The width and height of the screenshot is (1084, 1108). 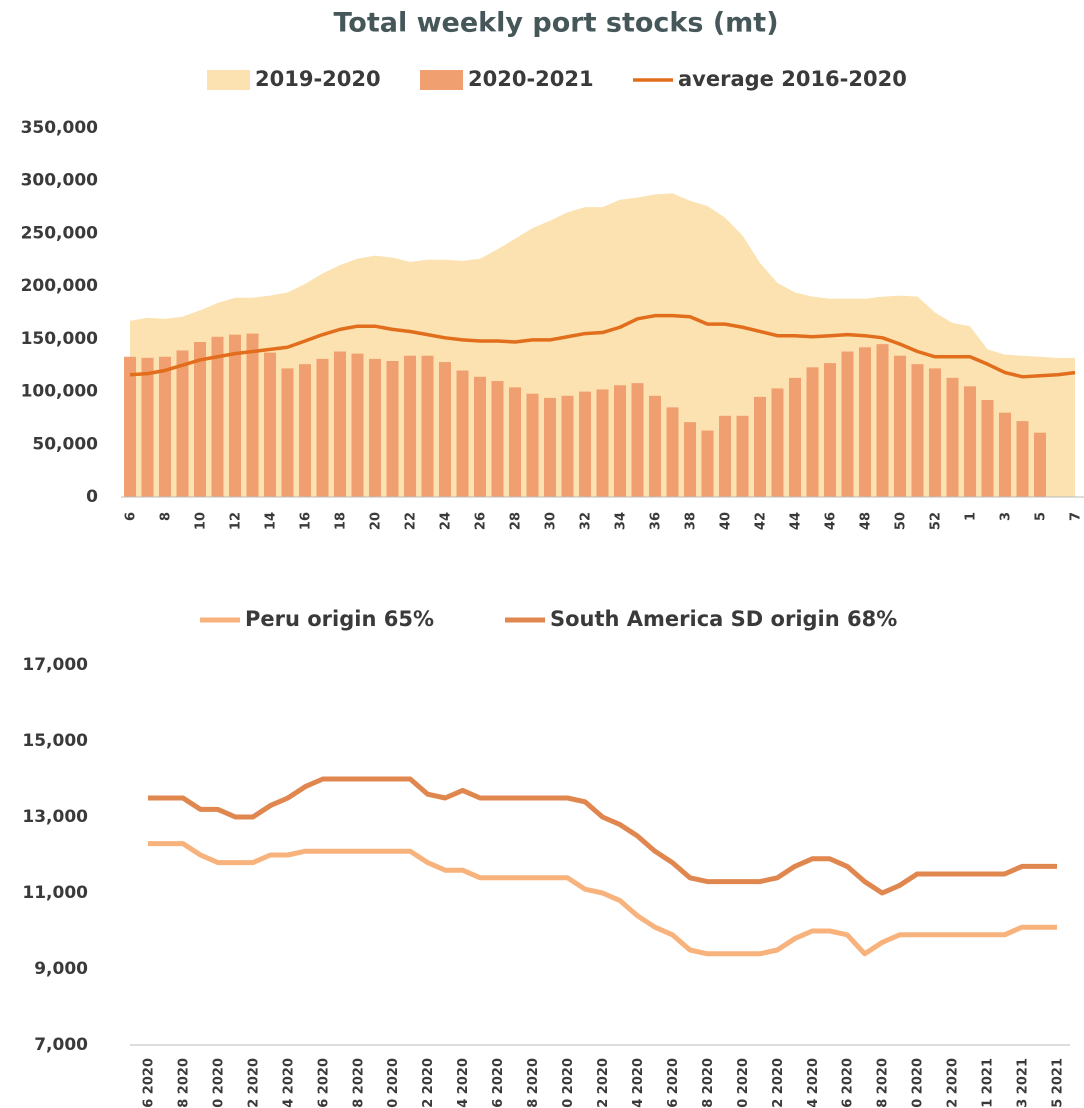 What do you see at coordinates (555, 23) in the screenshot?
I see `chart-title: Total weekly port stocks (mt)` at bounding box center [555, 23].